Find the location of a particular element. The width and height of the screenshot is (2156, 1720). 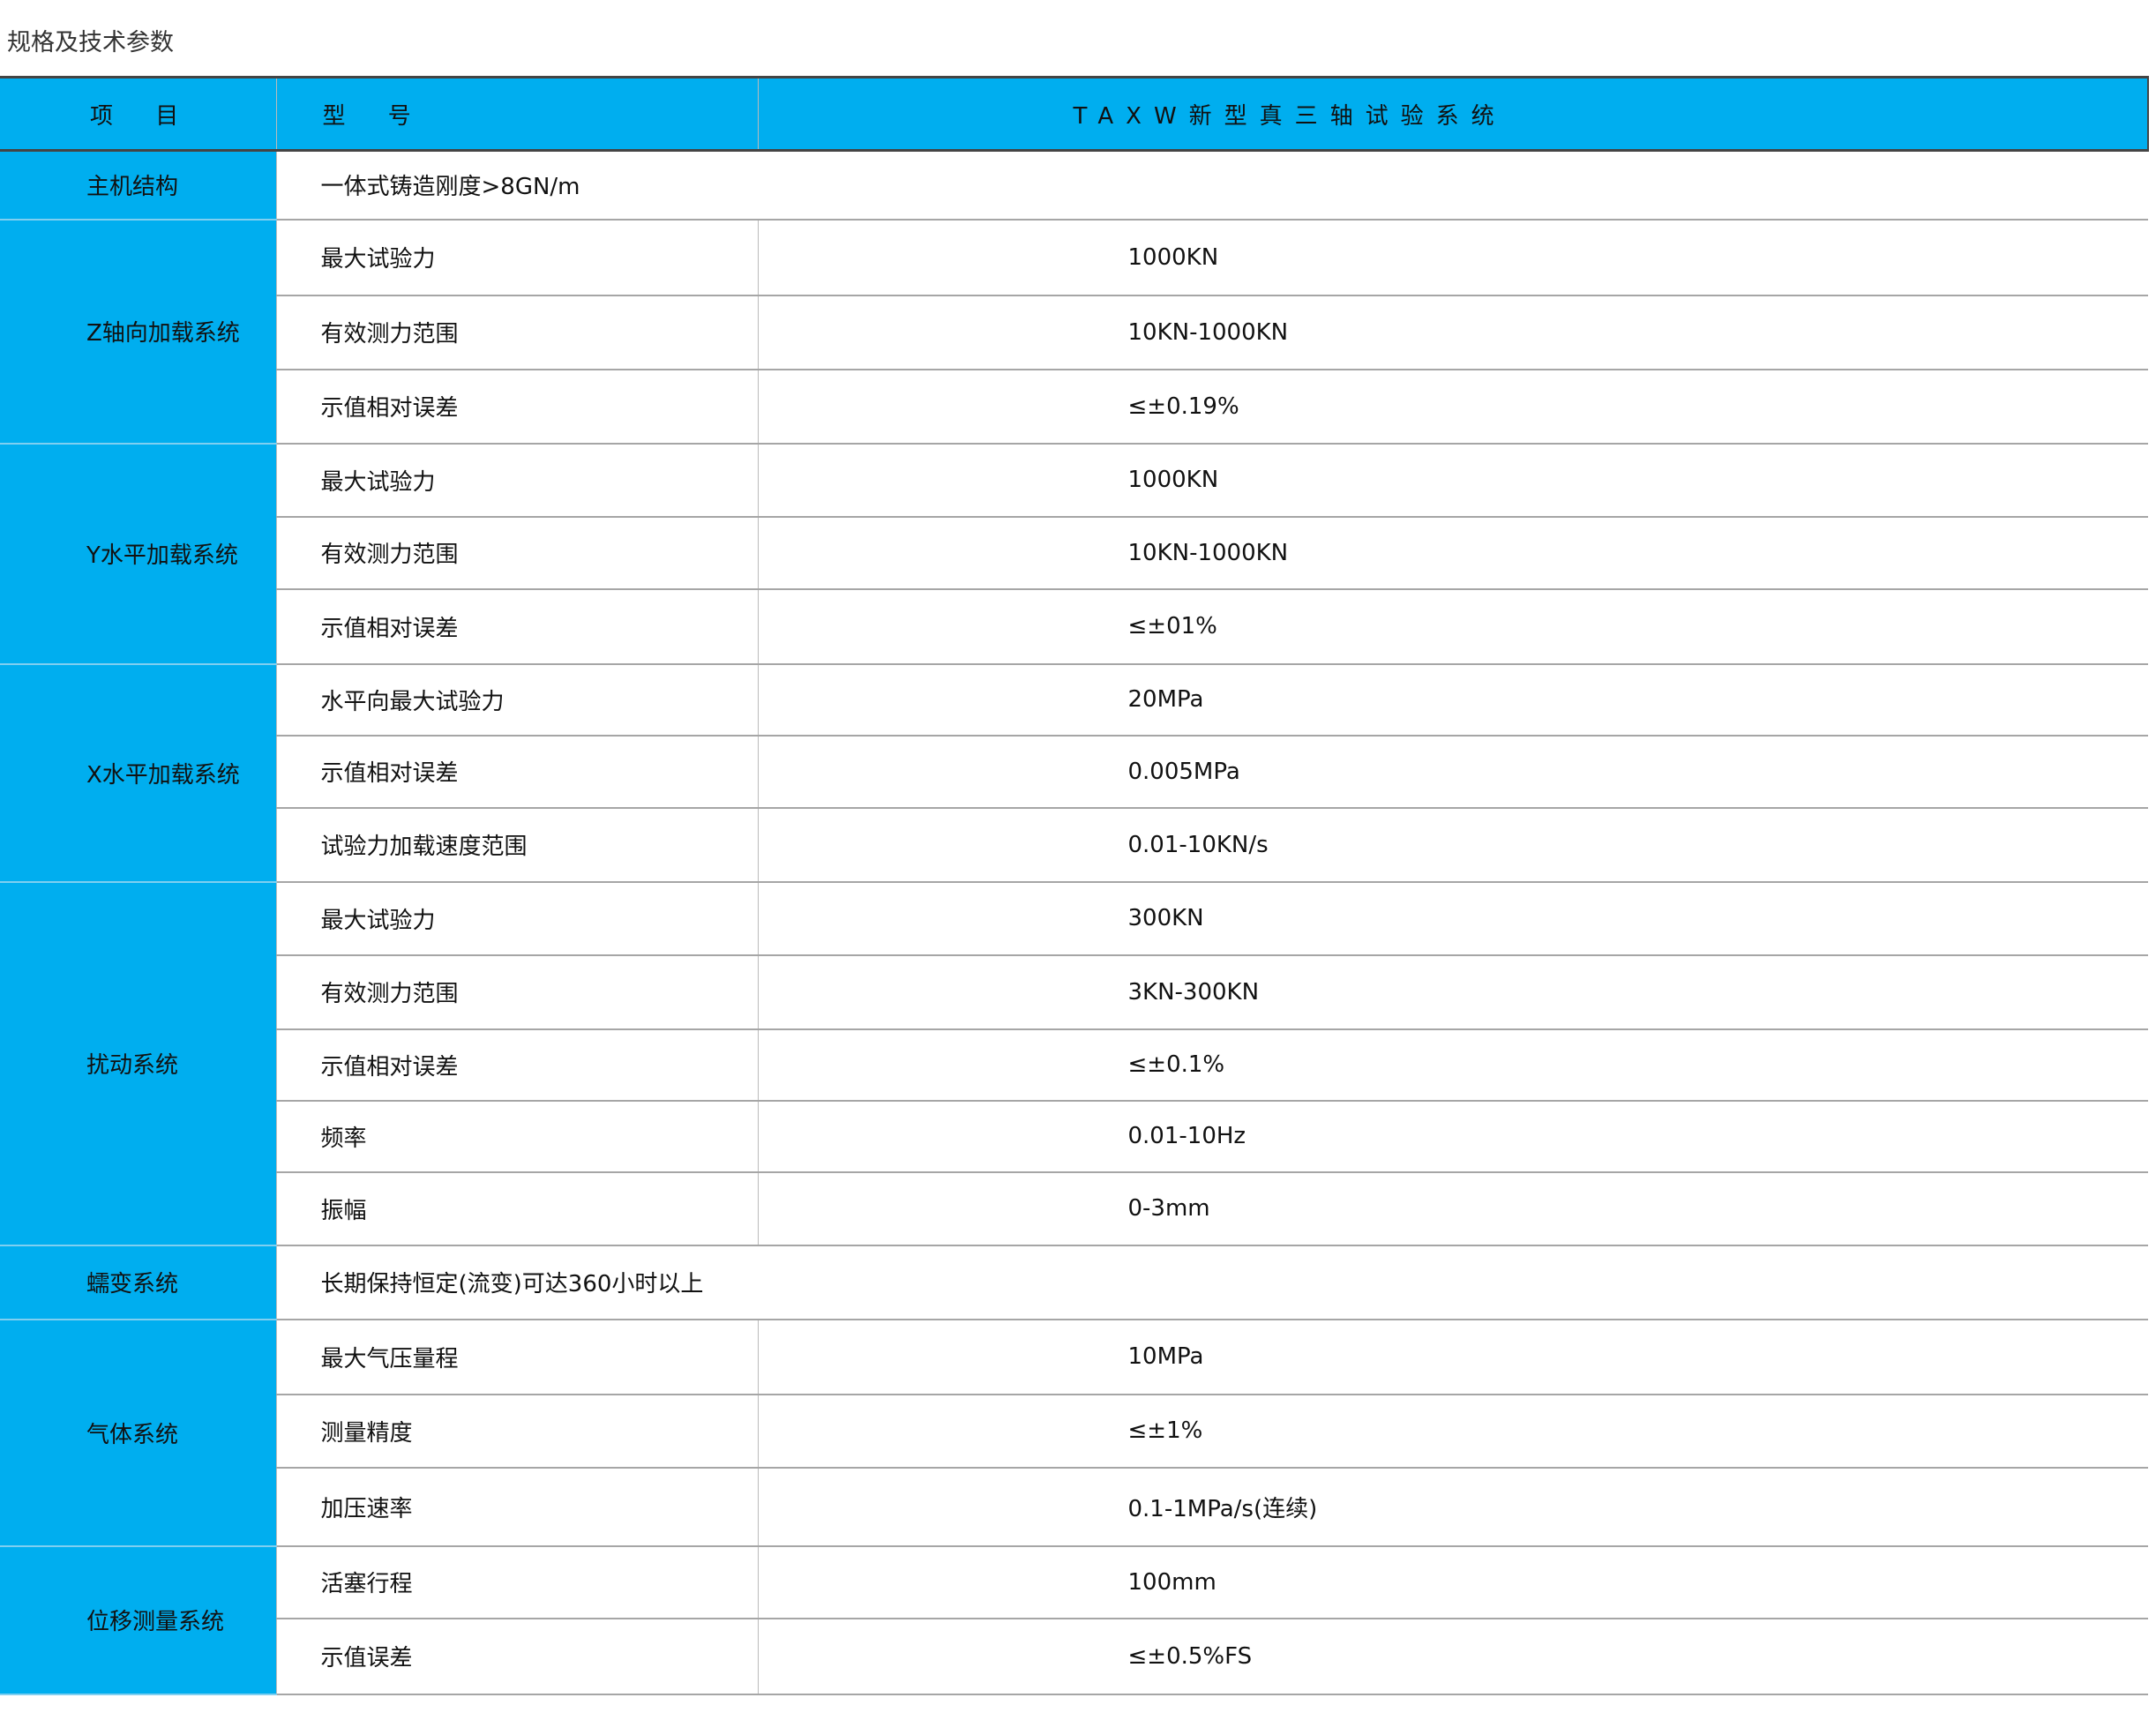

table-row: 示值相对误差 ≤±0.19% is located at coordinates (1074, 407).